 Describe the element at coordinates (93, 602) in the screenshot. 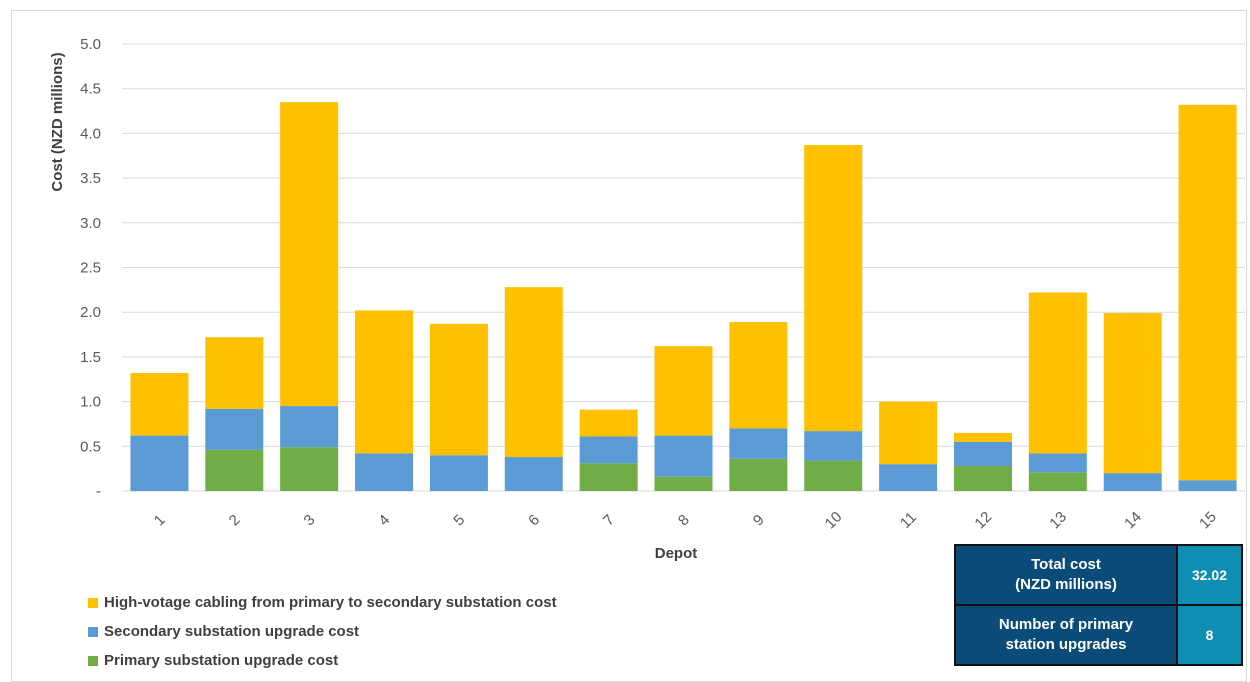

I see `legend-swatch-hv-cabling` at that location.